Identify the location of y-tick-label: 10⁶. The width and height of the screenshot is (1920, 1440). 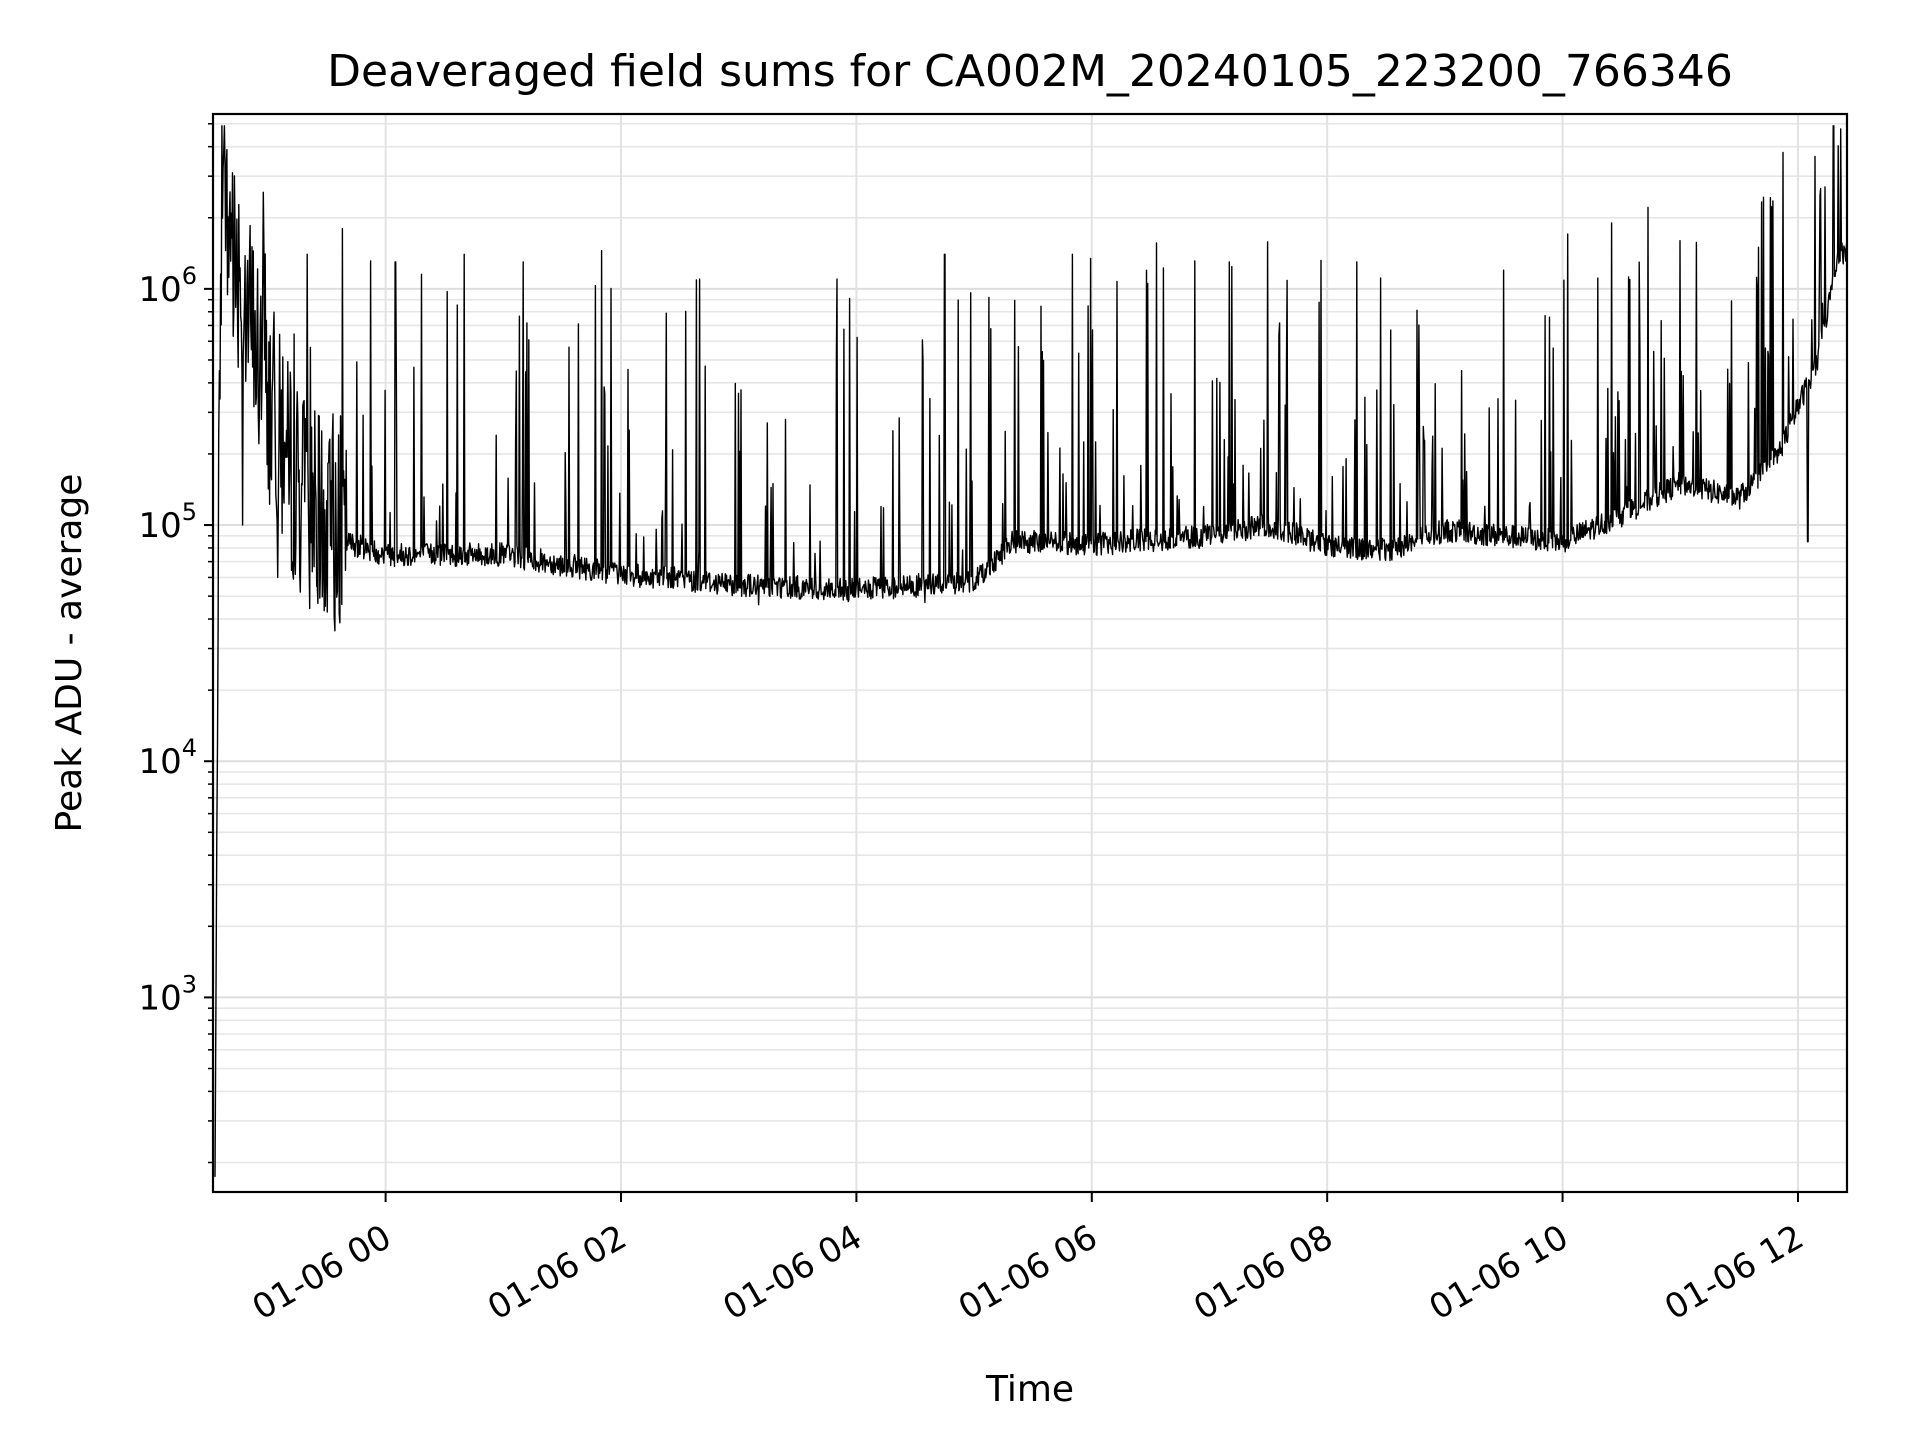
(167, 286).